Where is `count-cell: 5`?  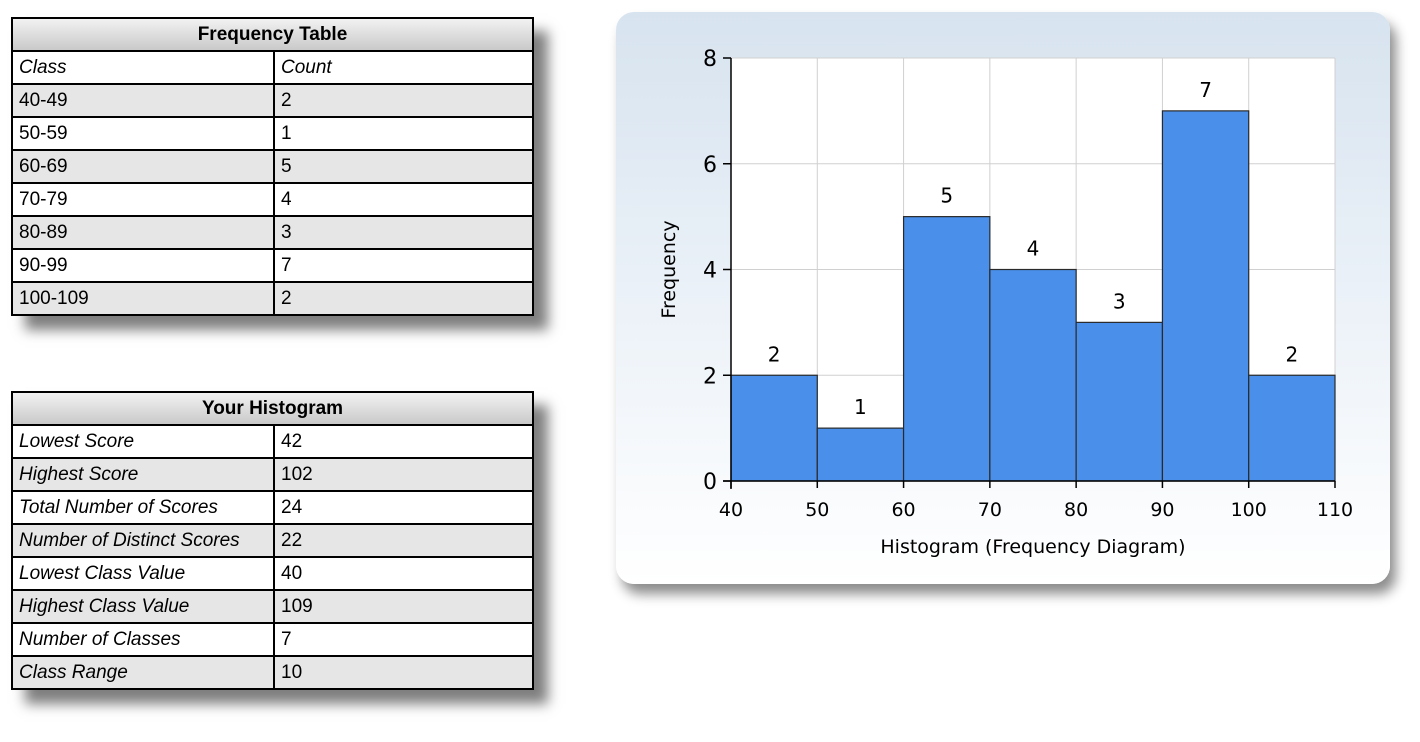 count-cell: 5 is located at coordinates (403, 166).